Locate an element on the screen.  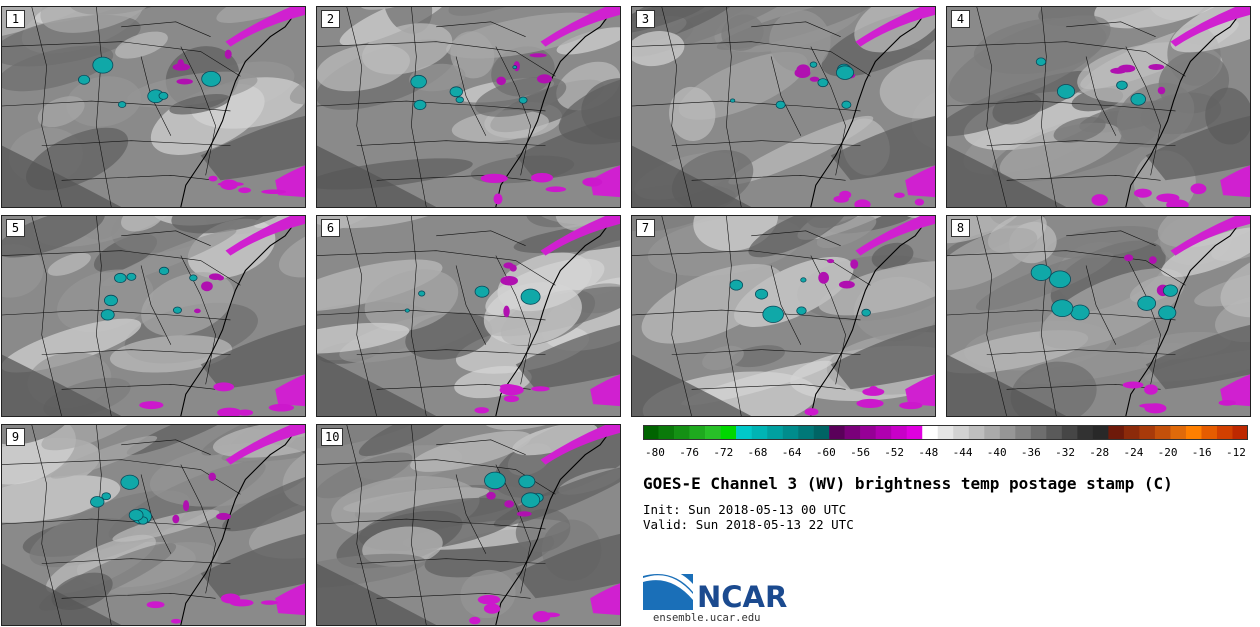
colorbar-tick-label: -72 is located at coordinates (723, 452).